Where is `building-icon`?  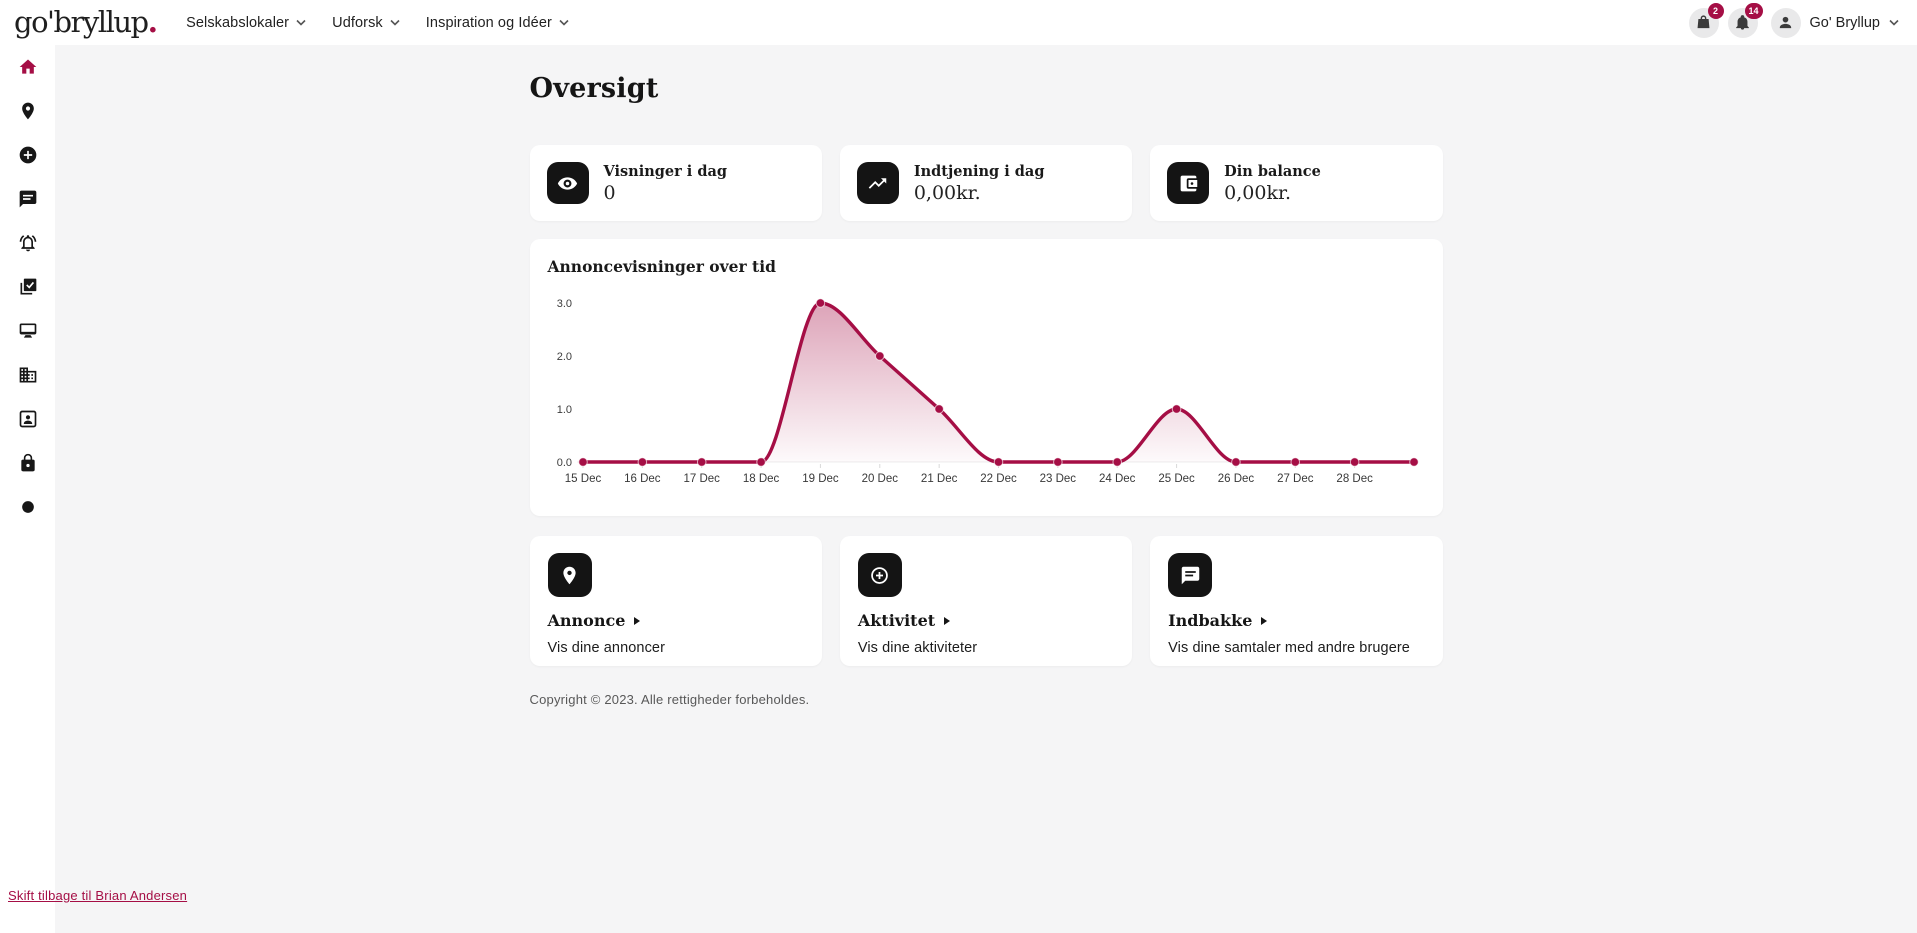 building-icon is located at coordinates (27, 375).